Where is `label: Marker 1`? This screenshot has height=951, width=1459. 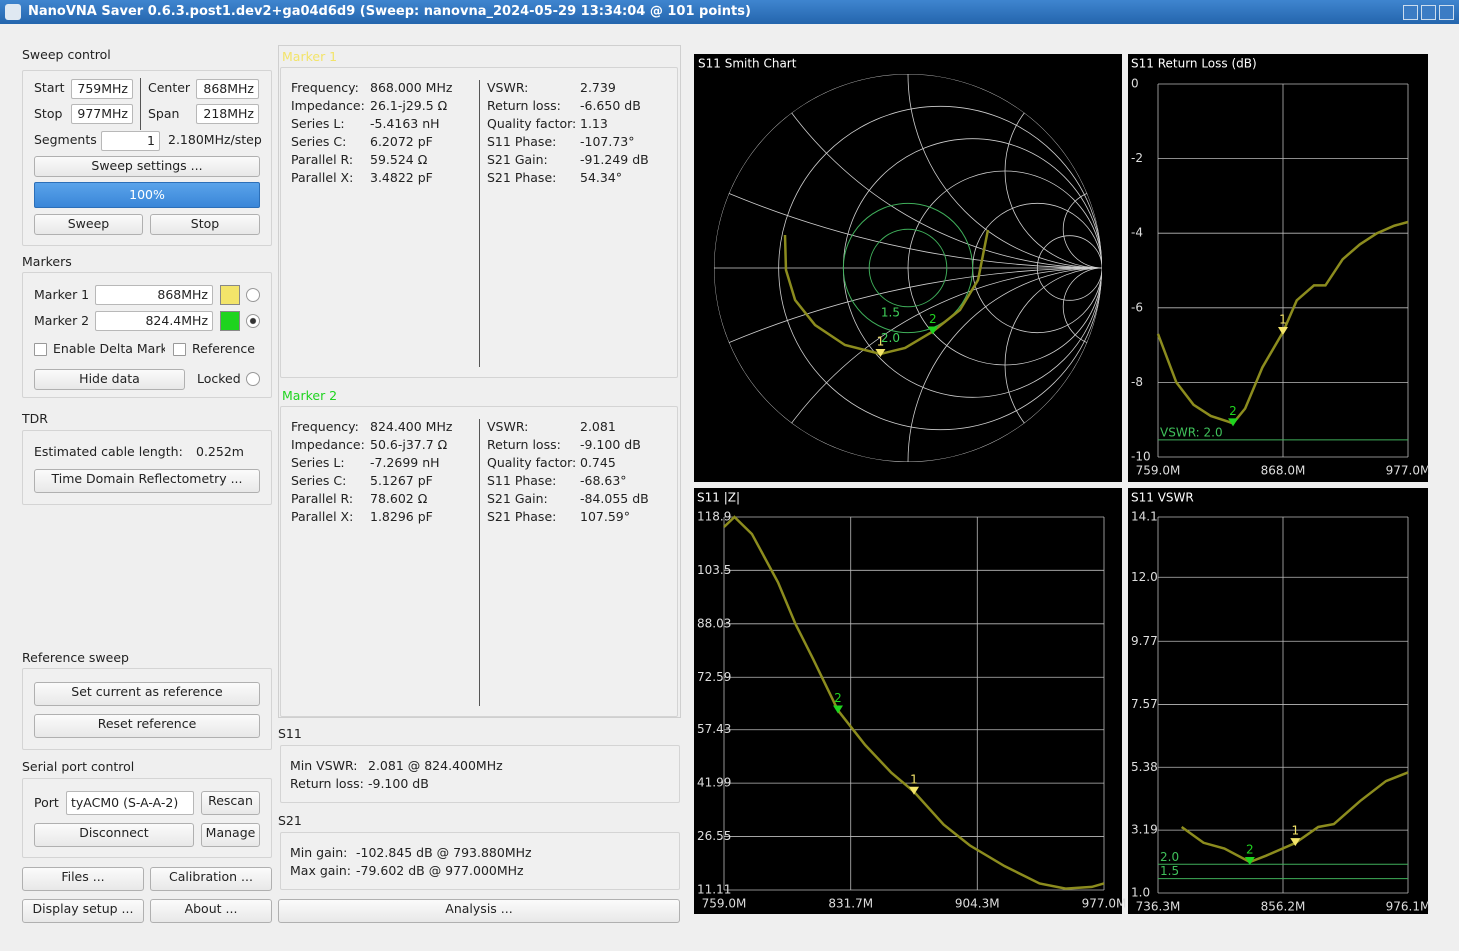
label: Marker 1 is located at coordinates (62, 294).